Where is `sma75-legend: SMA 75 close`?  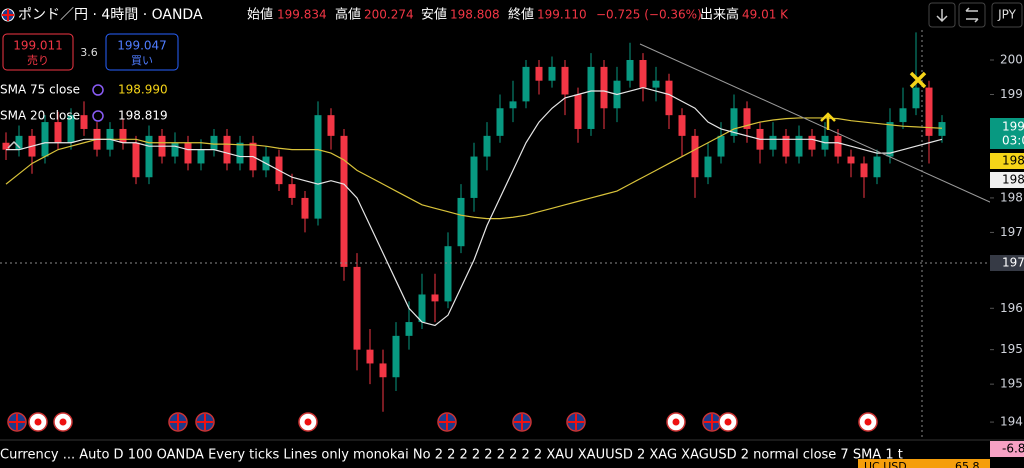 sma75-legend: SMA 75 close is located at coordinates (40, 90).